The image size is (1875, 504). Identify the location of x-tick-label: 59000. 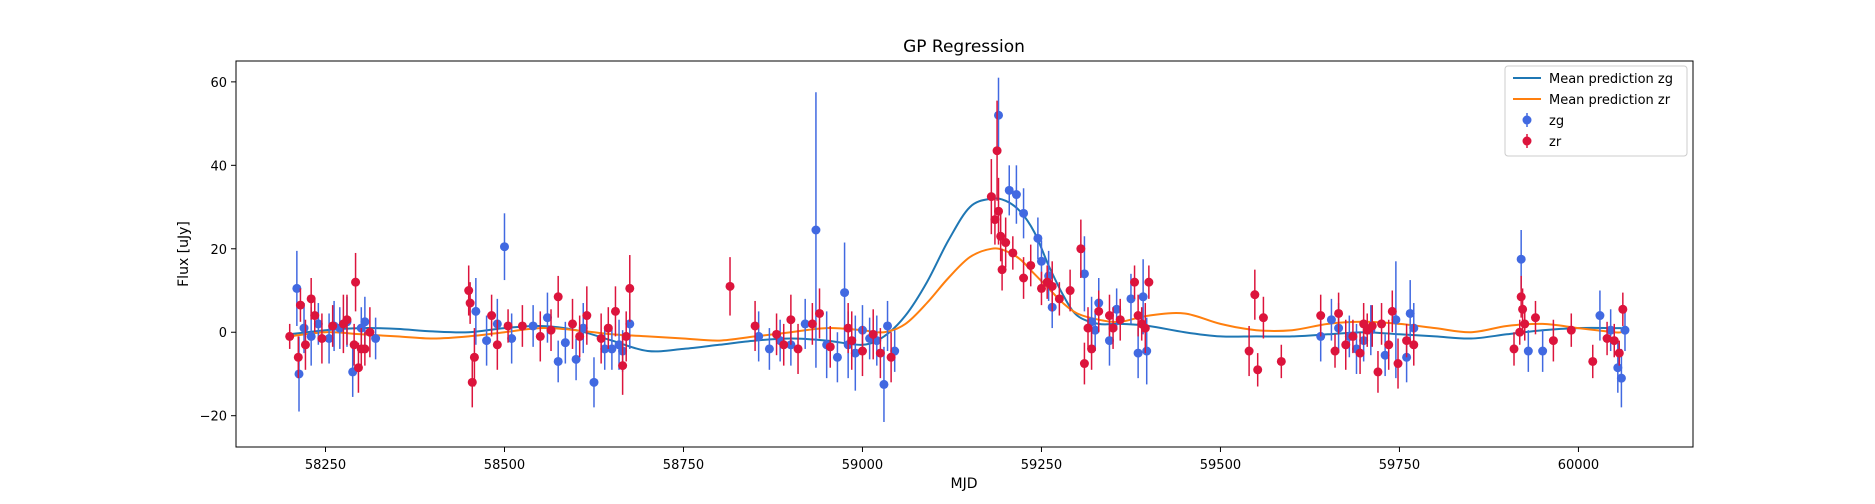
(862, 465).